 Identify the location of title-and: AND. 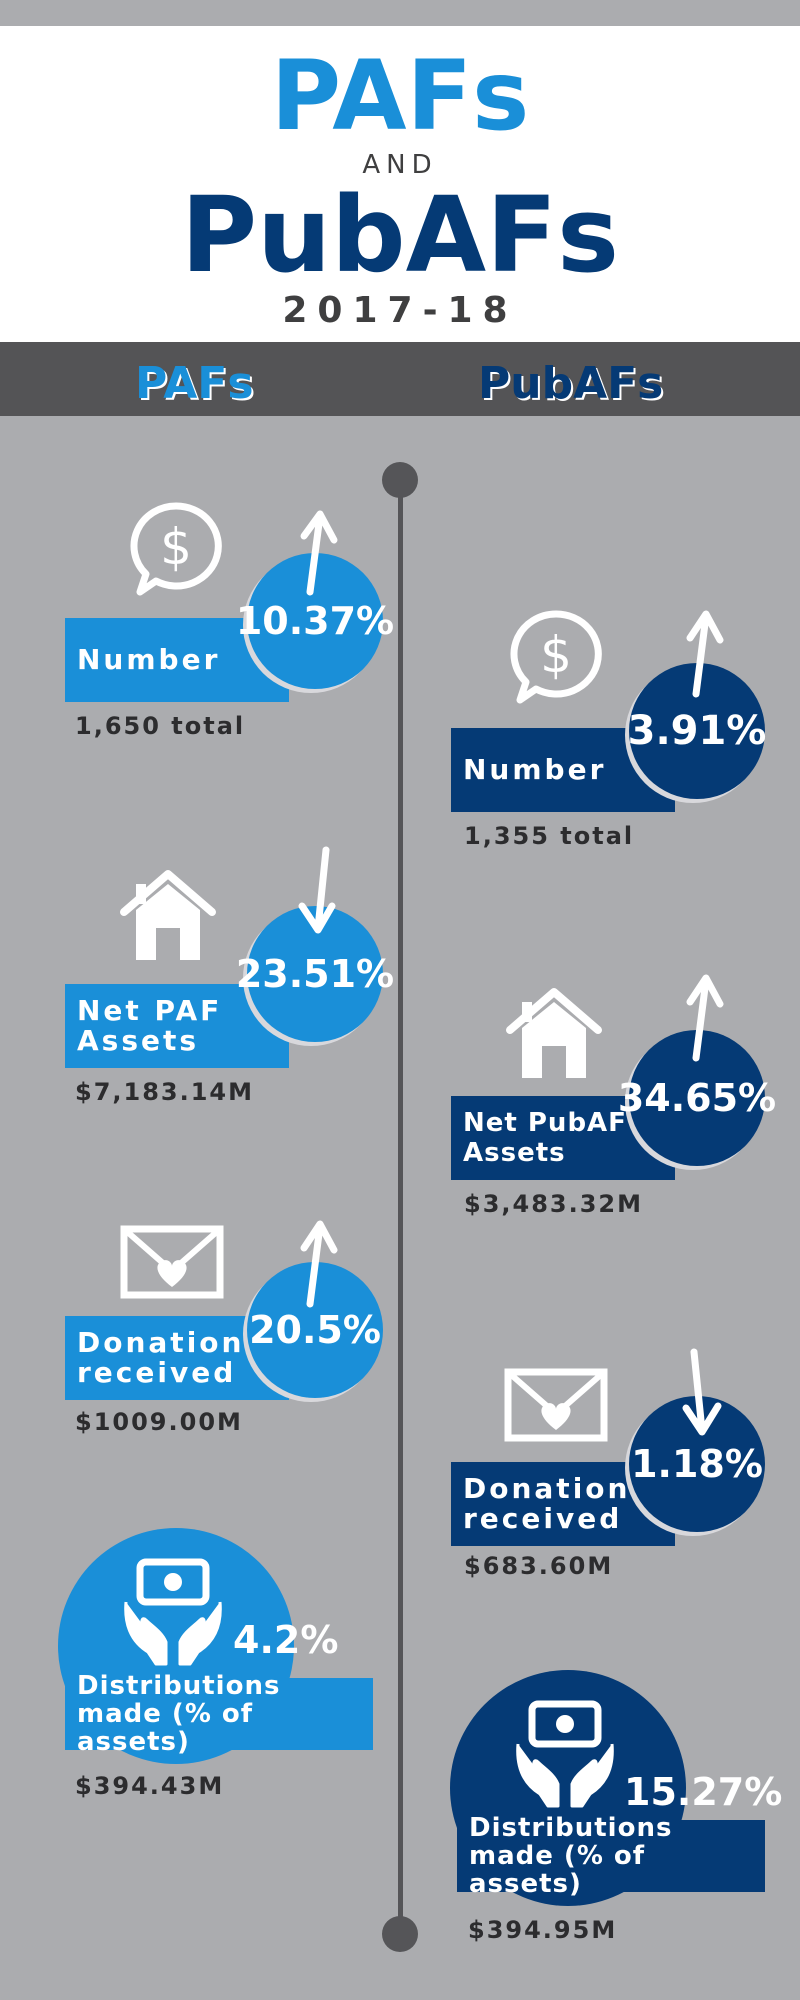
(400, 165).